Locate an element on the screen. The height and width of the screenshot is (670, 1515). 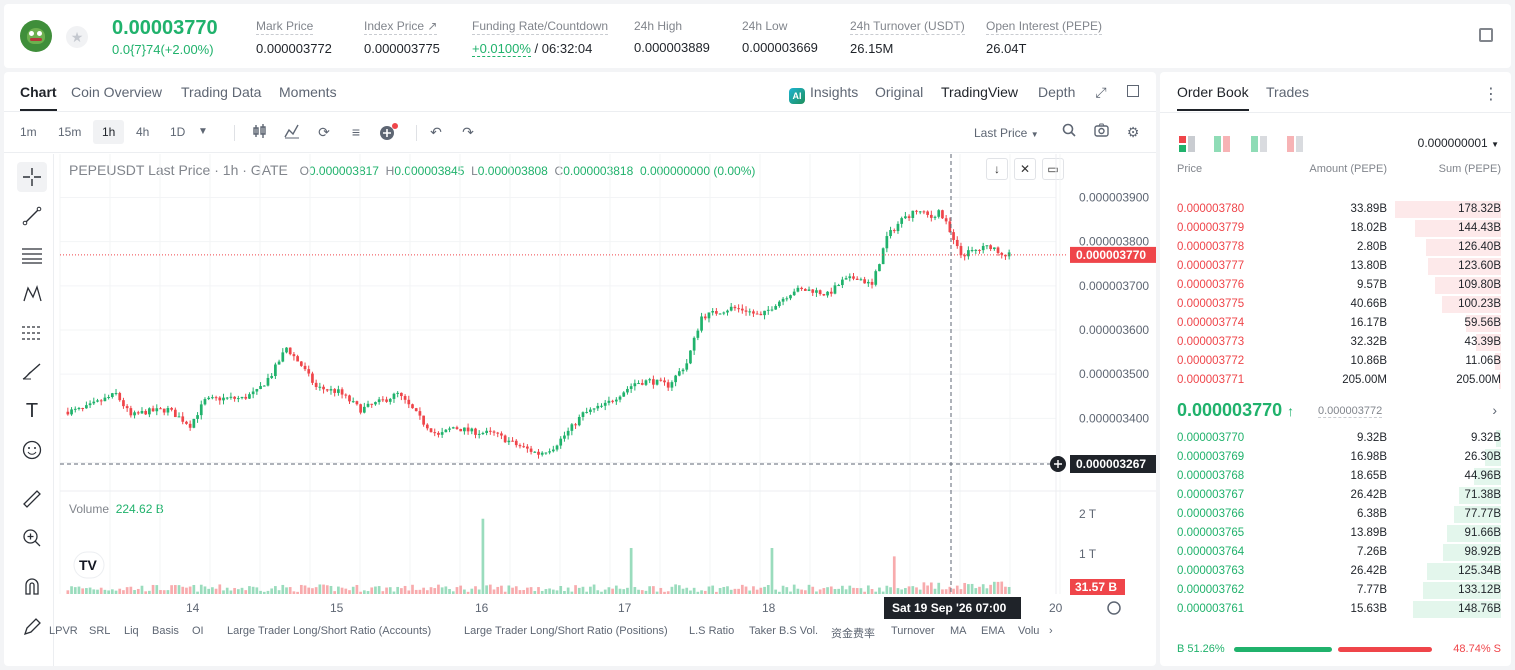
more-icon: ⋮ is located at coordinates (1491, 94).